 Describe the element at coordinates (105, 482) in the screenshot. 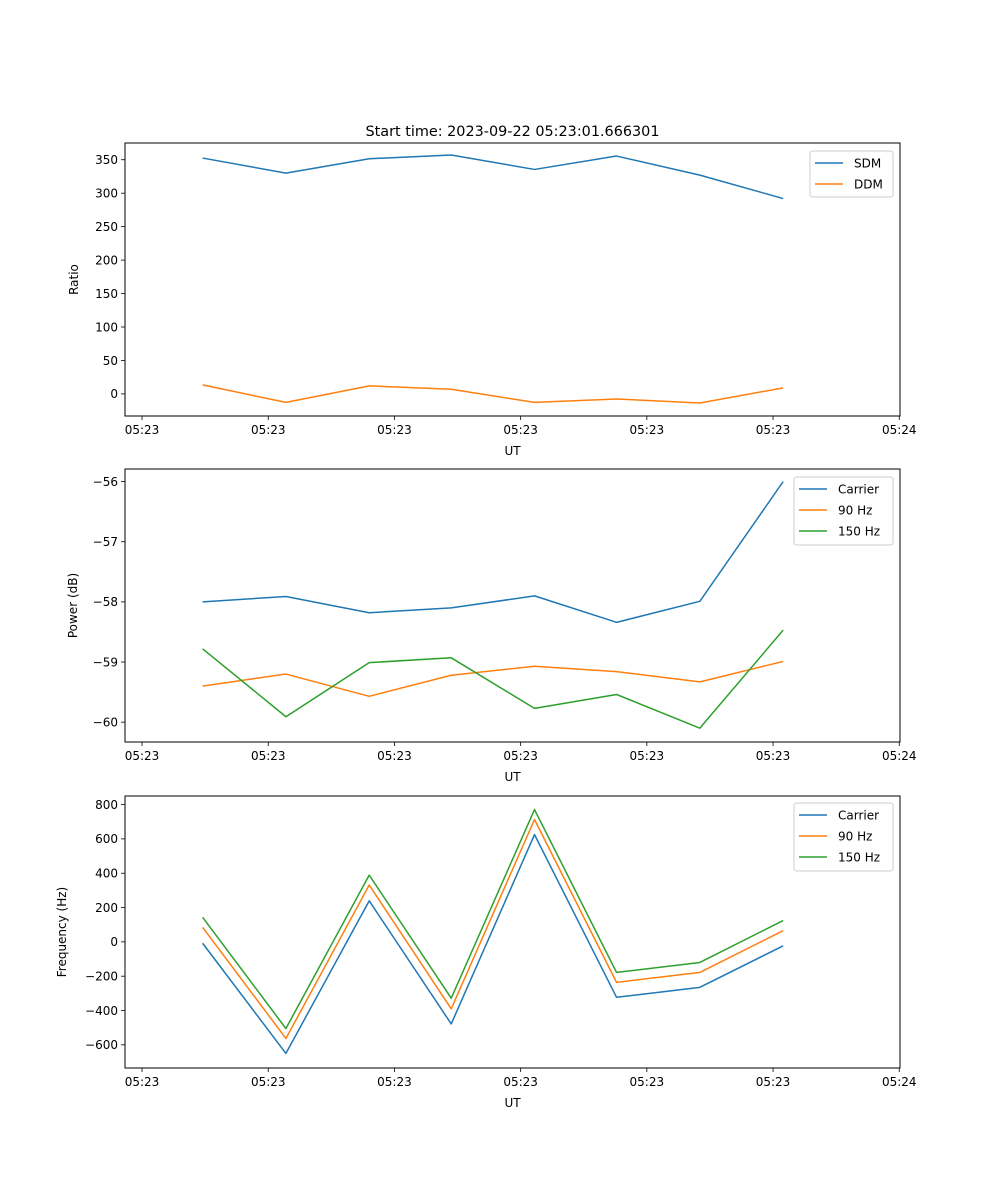

I see `y-tick-label: −56` at that location.